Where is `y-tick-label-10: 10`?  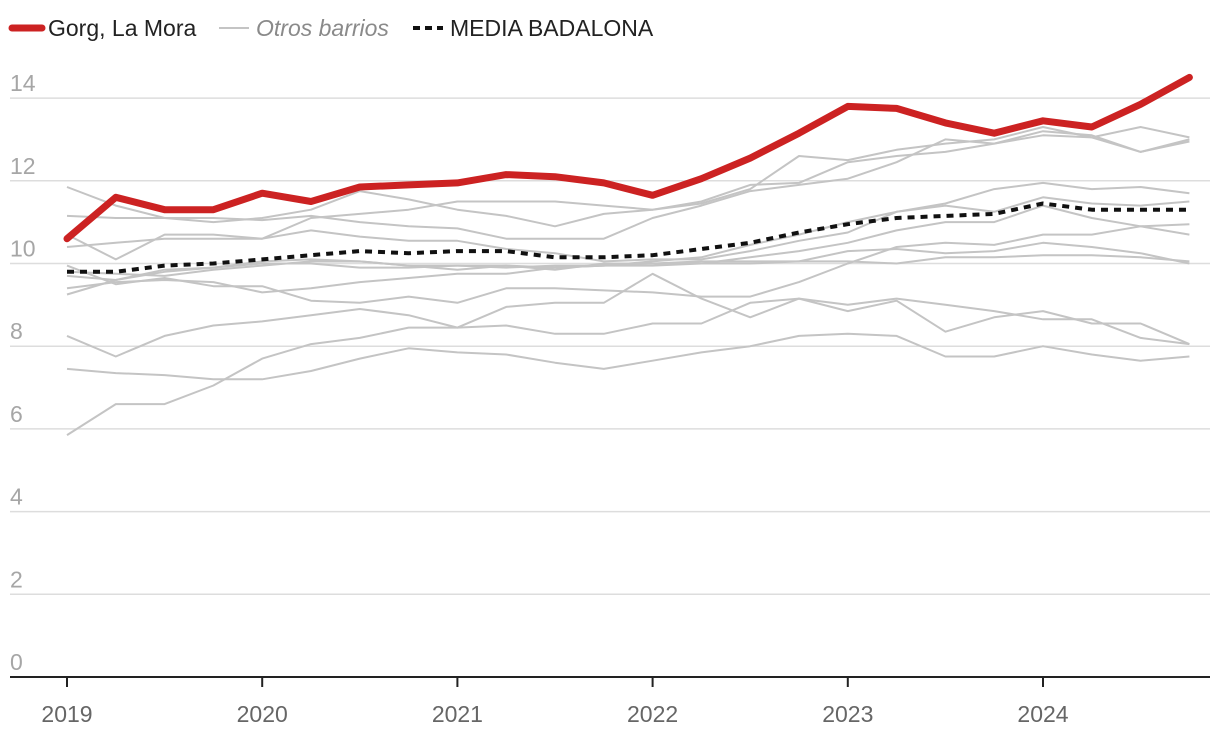
y-tick-label-10: 10 is located at coordinates (23, 249).